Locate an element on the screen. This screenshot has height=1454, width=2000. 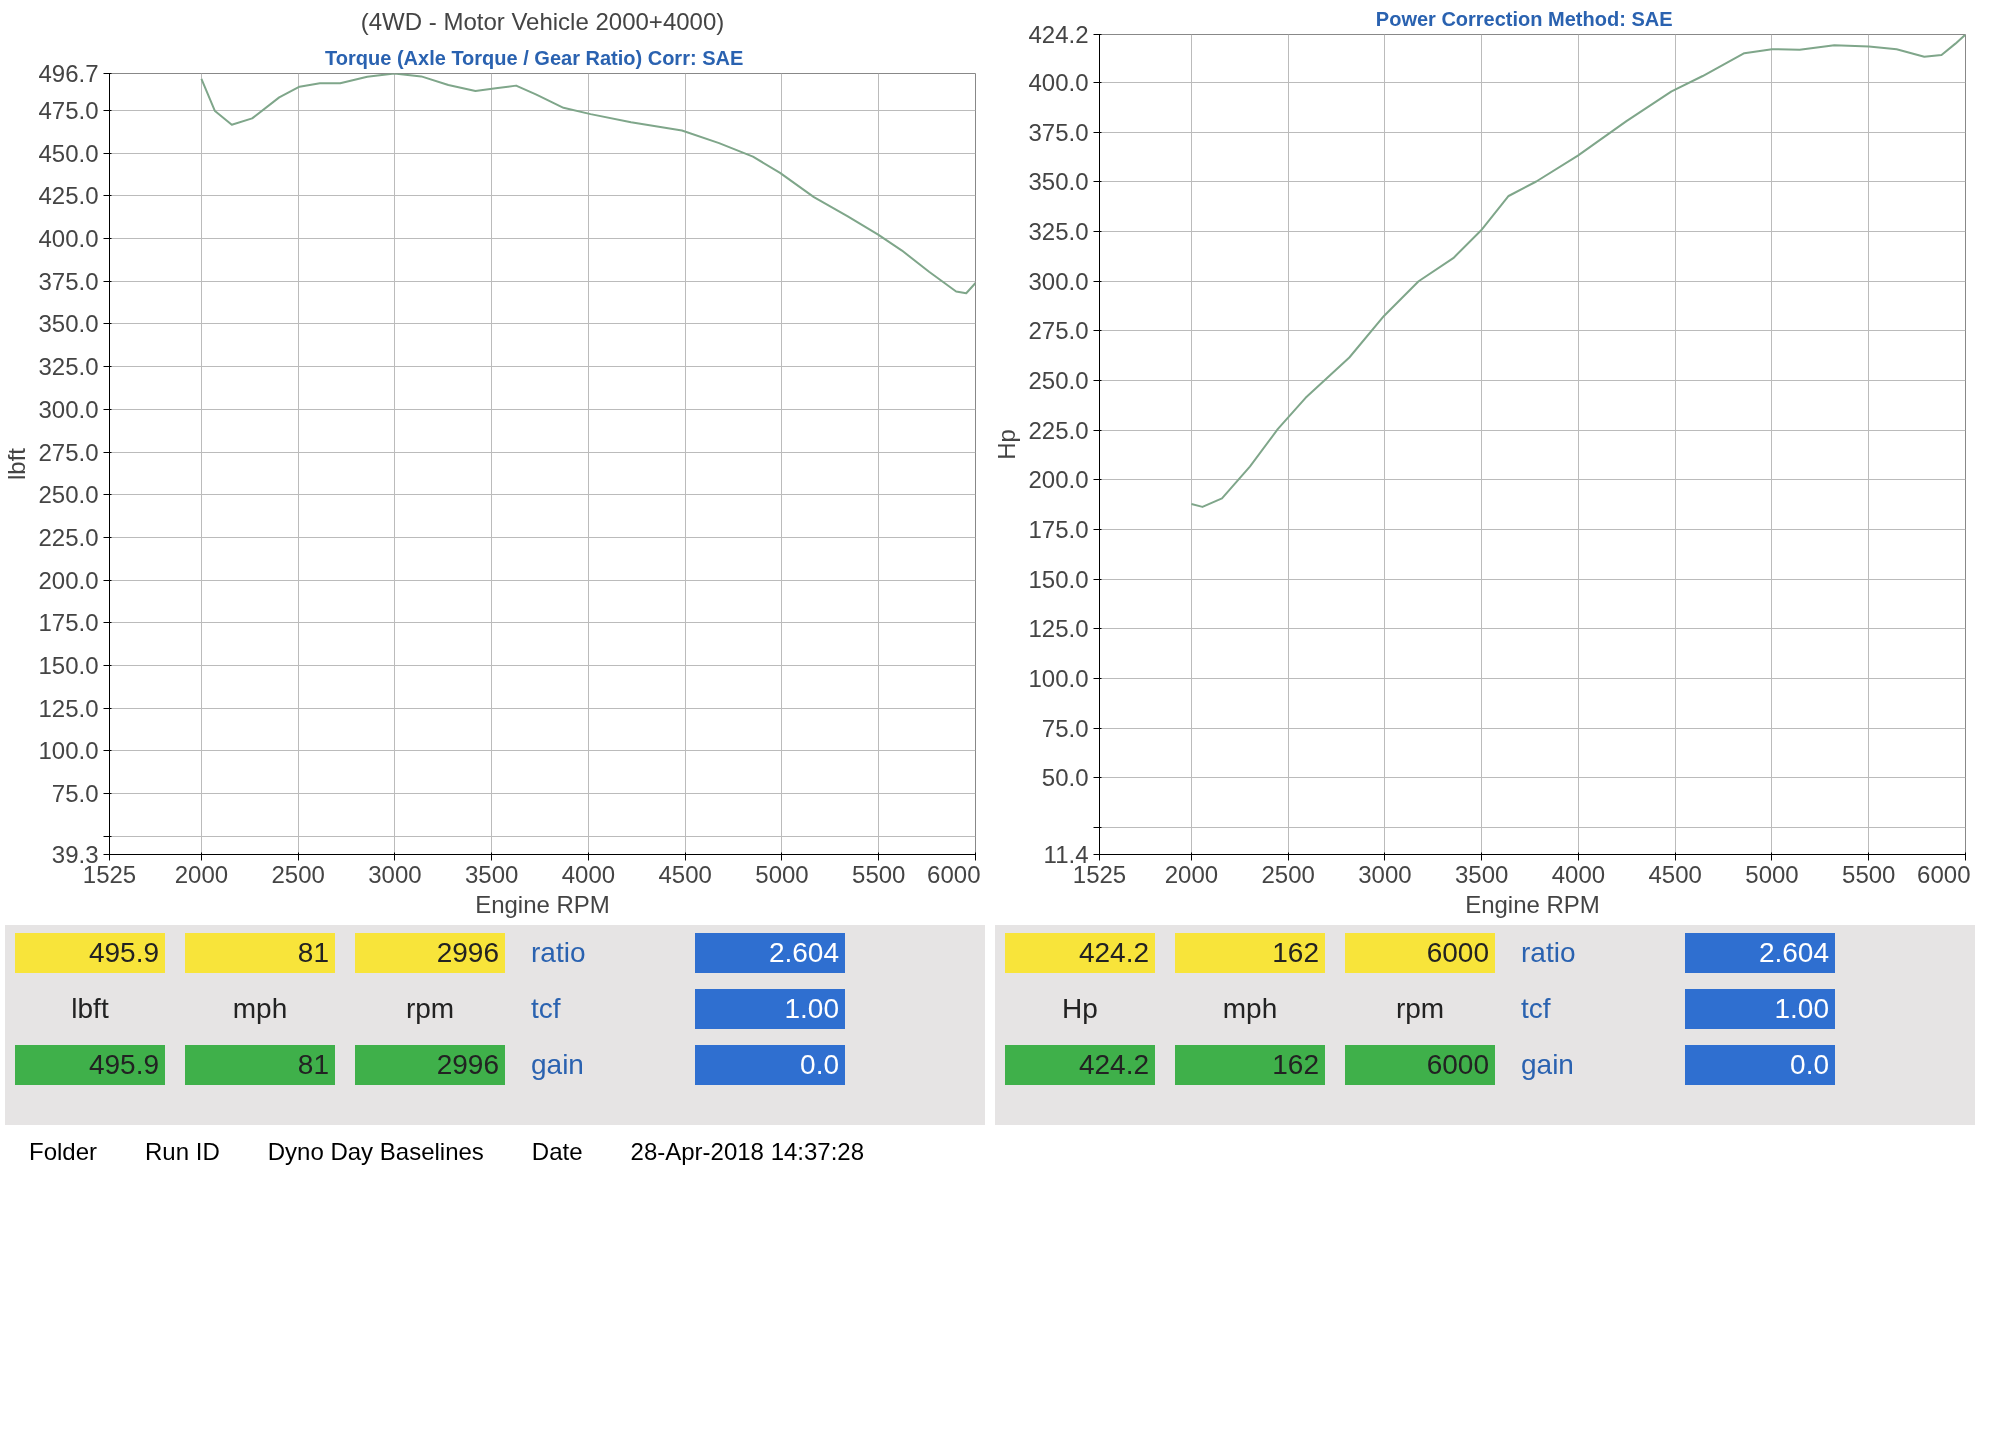
chart-title: (4WD - Motor Vehicle 2000+4000) is located at coordinates (542, 21).